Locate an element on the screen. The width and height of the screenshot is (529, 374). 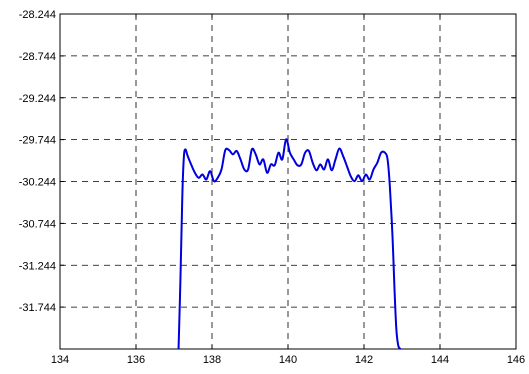
x-tick-label: 142 is located at coordinates (364, 360).